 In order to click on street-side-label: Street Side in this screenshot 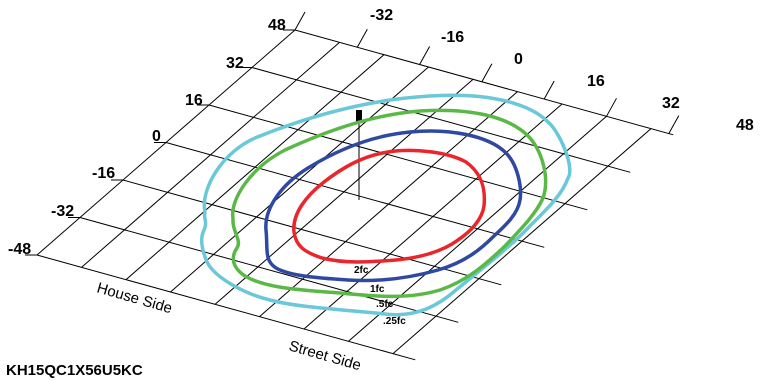, I will do `click(325, 356)`.